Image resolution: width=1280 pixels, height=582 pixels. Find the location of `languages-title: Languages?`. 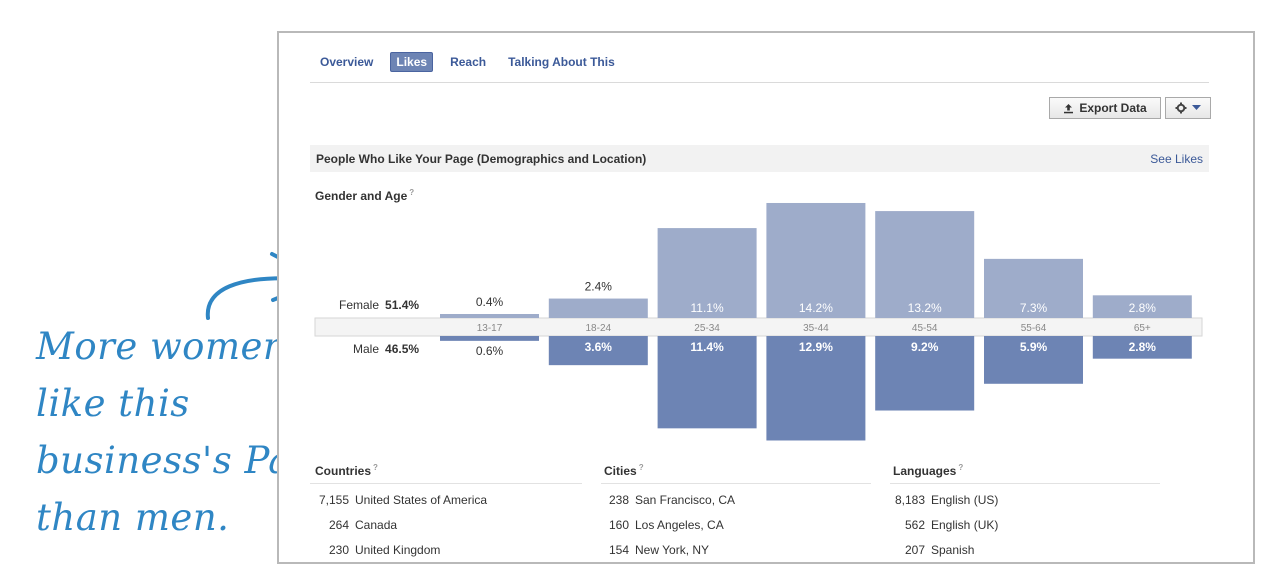

languages-title: Languages? is located at coordinates (928, 470).